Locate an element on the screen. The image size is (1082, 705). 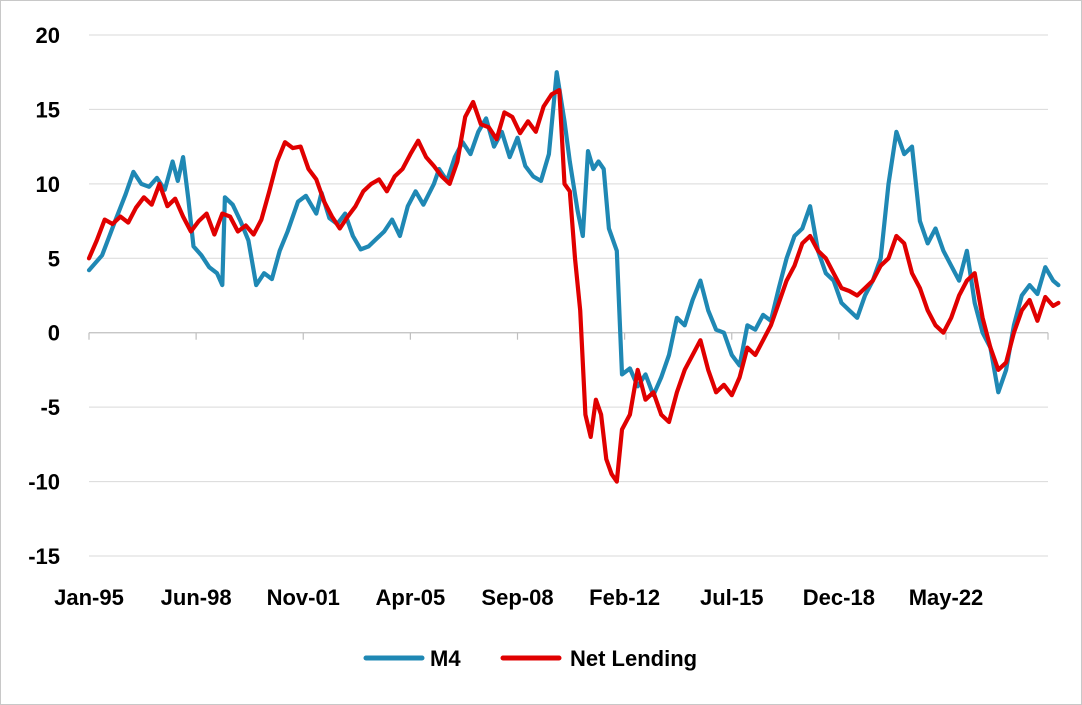
legend-label: M4 is located at coordinates (445, 658).